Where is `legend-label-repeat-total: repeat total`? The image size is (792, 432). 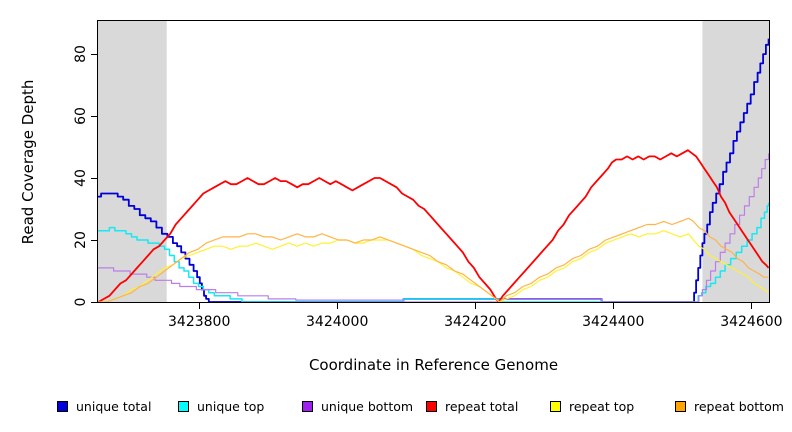 legend-label-repeat-total: repeat total is located at coordinates (482, 406).